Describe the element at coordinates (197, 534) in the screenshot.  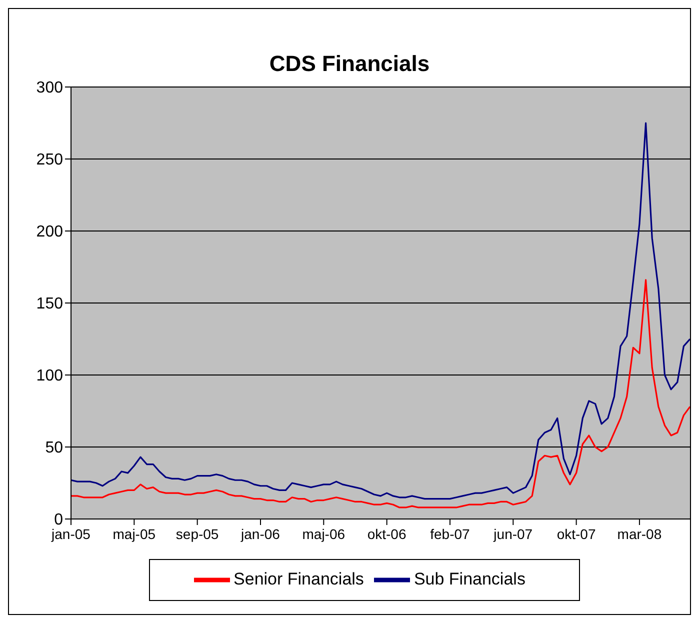
I see `x-tick-label: sep-05` at that location.